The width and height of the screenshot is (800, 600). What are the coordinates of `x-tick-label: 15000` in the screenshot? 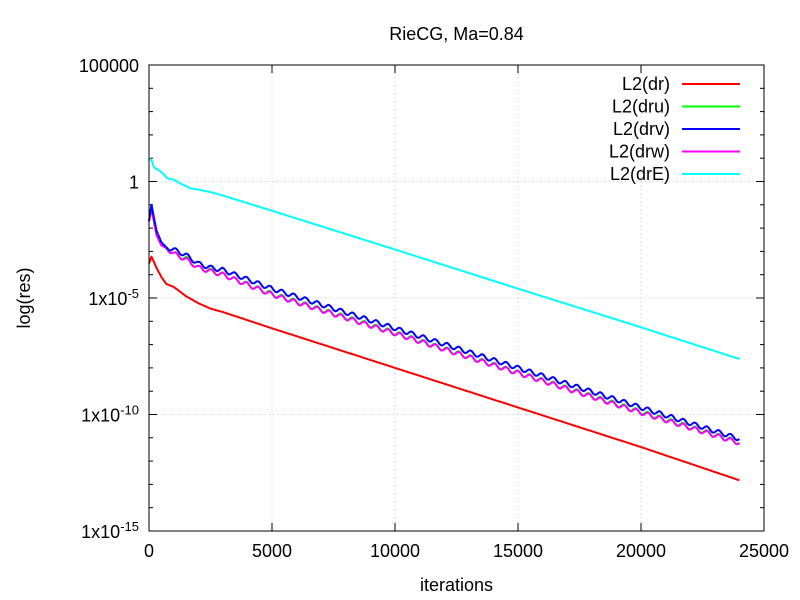 It's located at (518, 551).